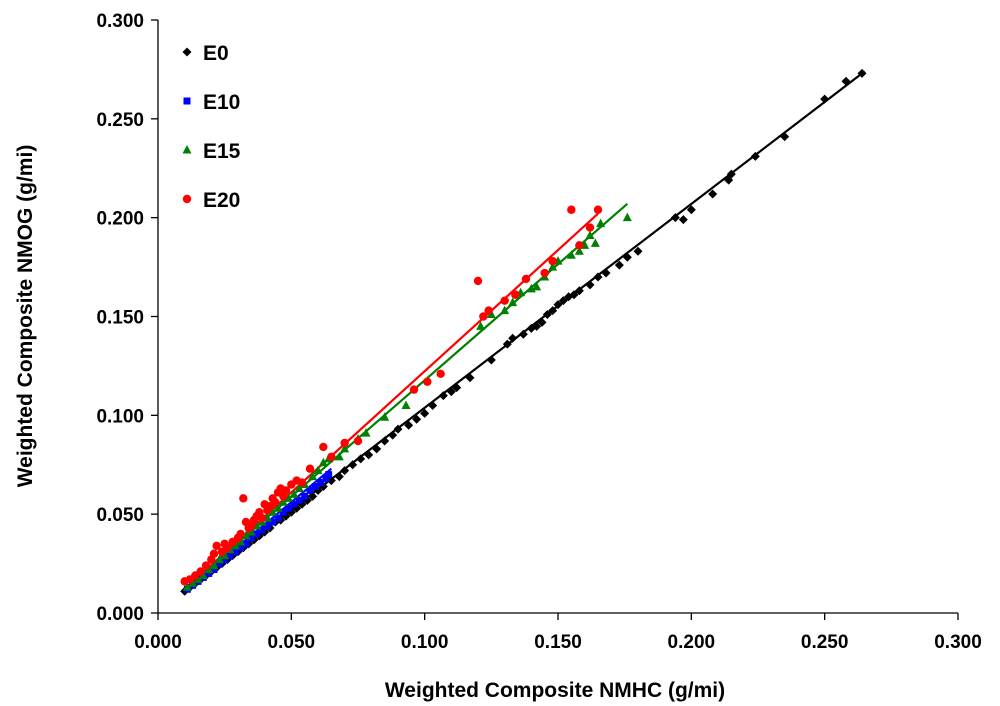  I want to click on x-tick-label: 0.150, so click(558, 642).